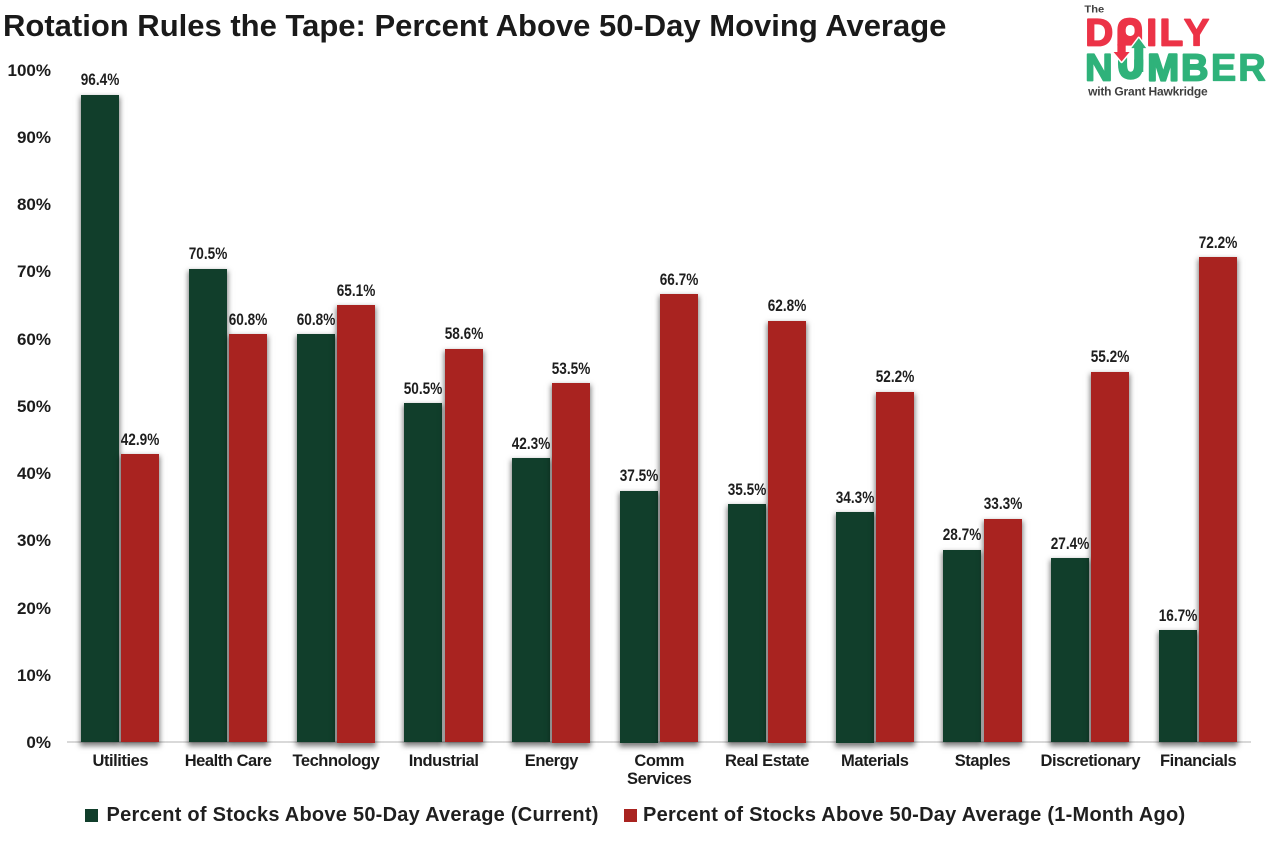 This screenshot has width=1266, height=842. I want to click on svg-text: with Grant Hawkridge, so click(1147, 92).